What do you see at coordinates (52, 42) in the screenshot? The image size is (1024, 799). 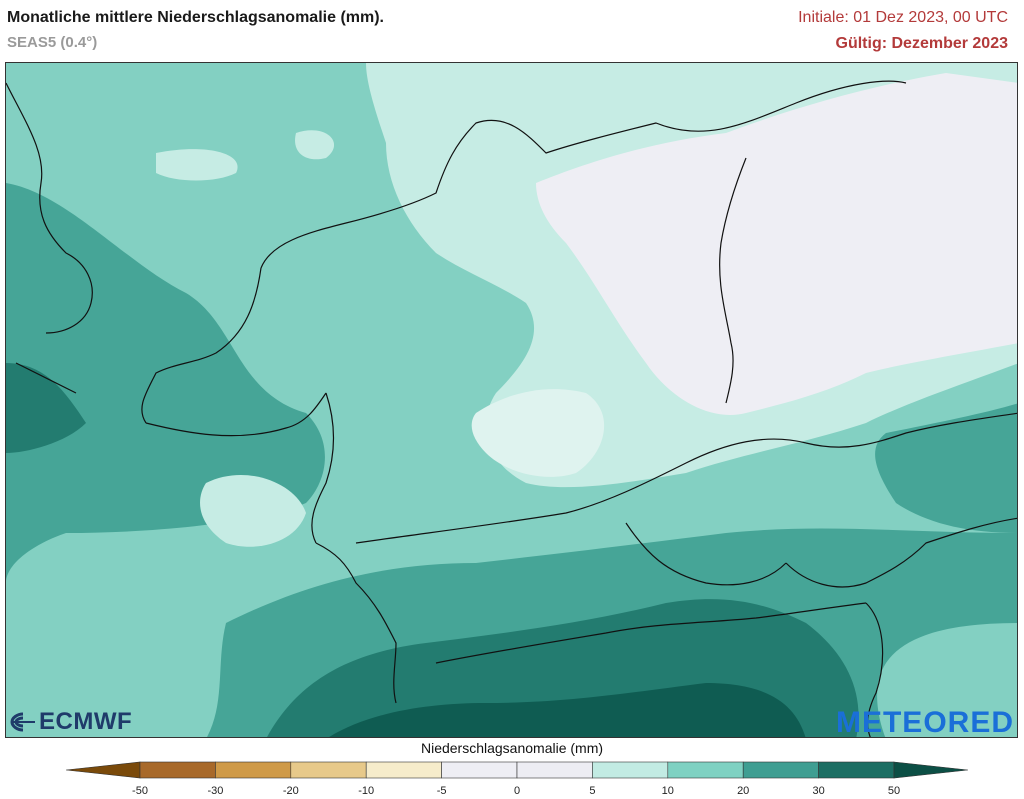 I see `model-label: SEAS5 (0.4°)` at bounding box center [52, 42].